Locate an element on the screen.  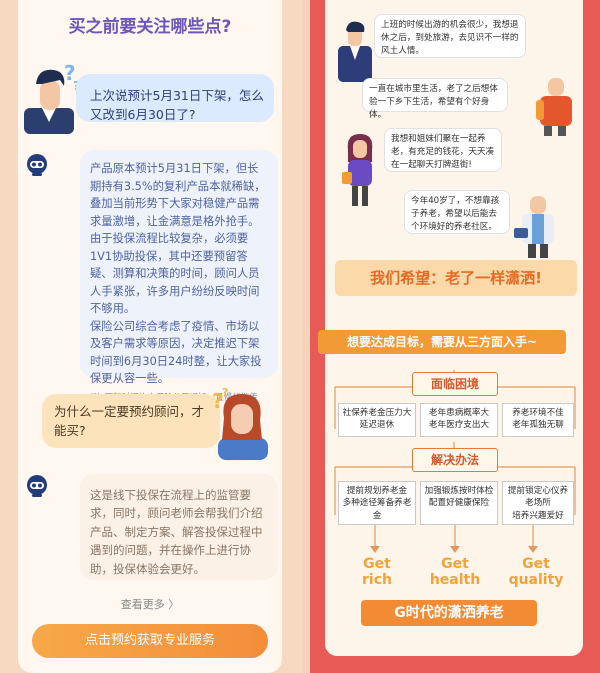
question-1-bubble: 上次说预计5月31日下架，怎么又改到6月30日了? is located at coordinates (175, 98).